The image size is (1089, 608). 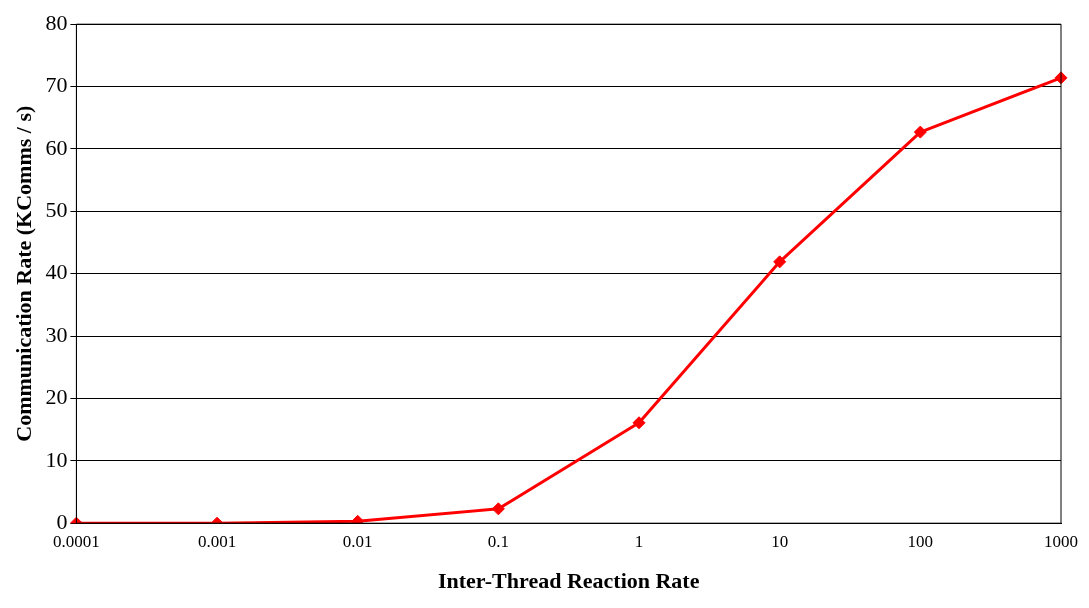 I want to click on x-axis-title: Inter-Thread Reaction Rate, so click(x=568, y=581).